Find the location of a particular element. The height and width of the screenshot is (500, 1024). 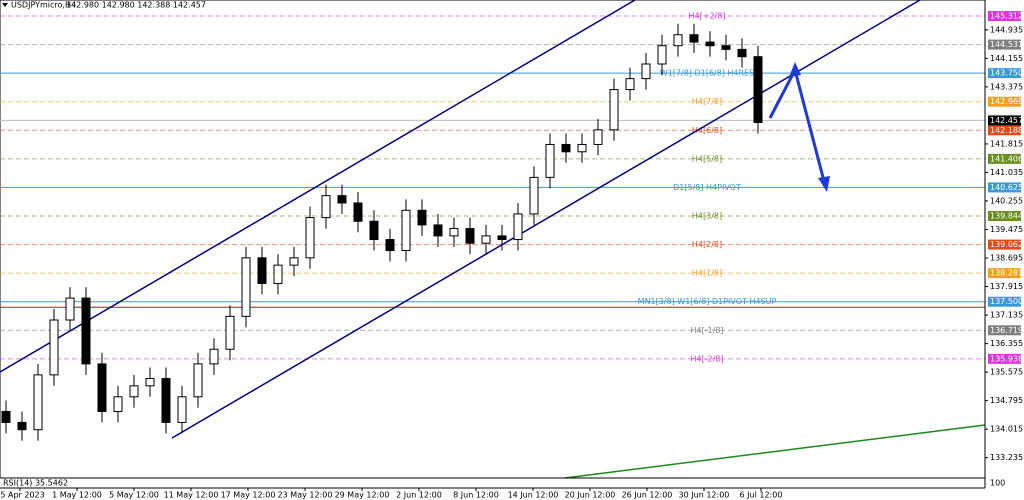

y-tick-label: 143.375 is located at coordinates (1006, 86).